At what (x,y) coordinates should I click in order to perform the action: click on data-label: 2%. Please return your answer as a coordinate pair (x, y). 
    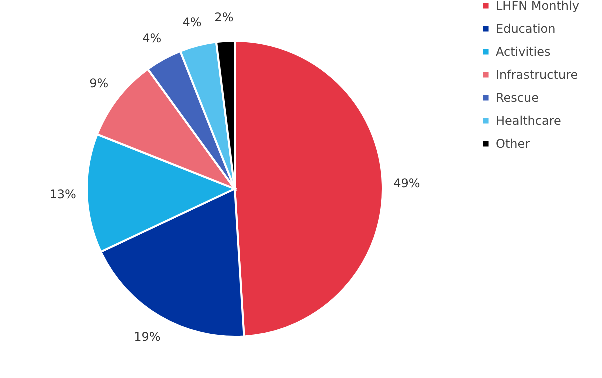
    Looking at the image, I should click on (224, 17).